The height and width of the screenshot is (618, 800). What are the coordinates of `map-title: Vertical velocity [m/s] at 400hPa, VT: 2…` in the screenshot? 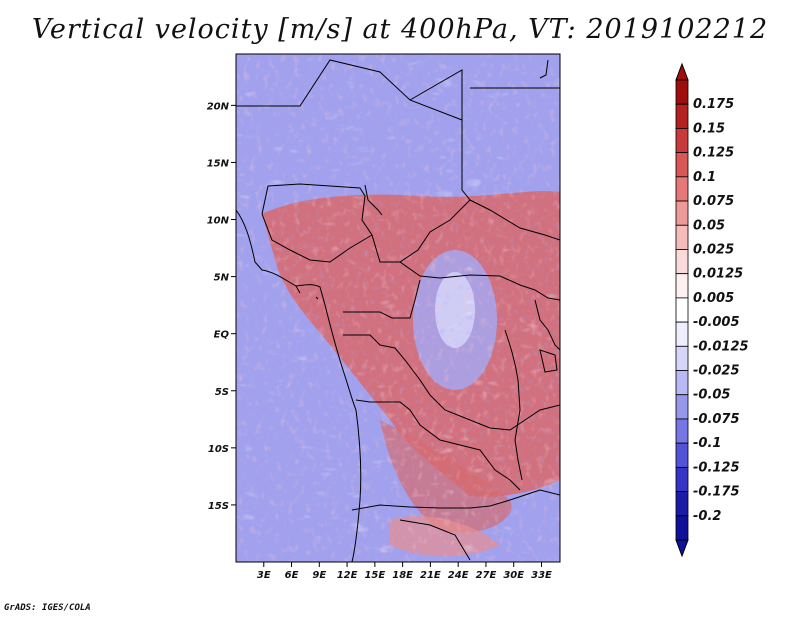 It's located at (400, 29).